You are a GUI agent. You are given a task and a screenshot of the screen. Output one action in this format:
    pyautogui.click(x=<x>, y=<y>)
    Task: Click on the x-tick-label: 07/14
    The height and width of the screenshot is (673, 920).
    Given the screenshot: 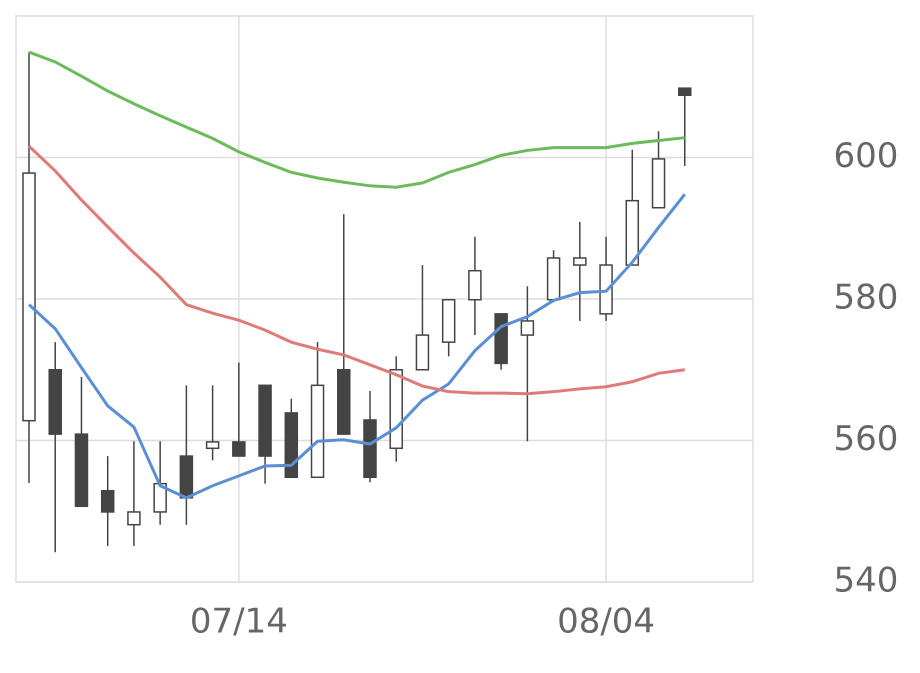 What is the action you would take?
    pyautogui.click(x=239, y=622)
    